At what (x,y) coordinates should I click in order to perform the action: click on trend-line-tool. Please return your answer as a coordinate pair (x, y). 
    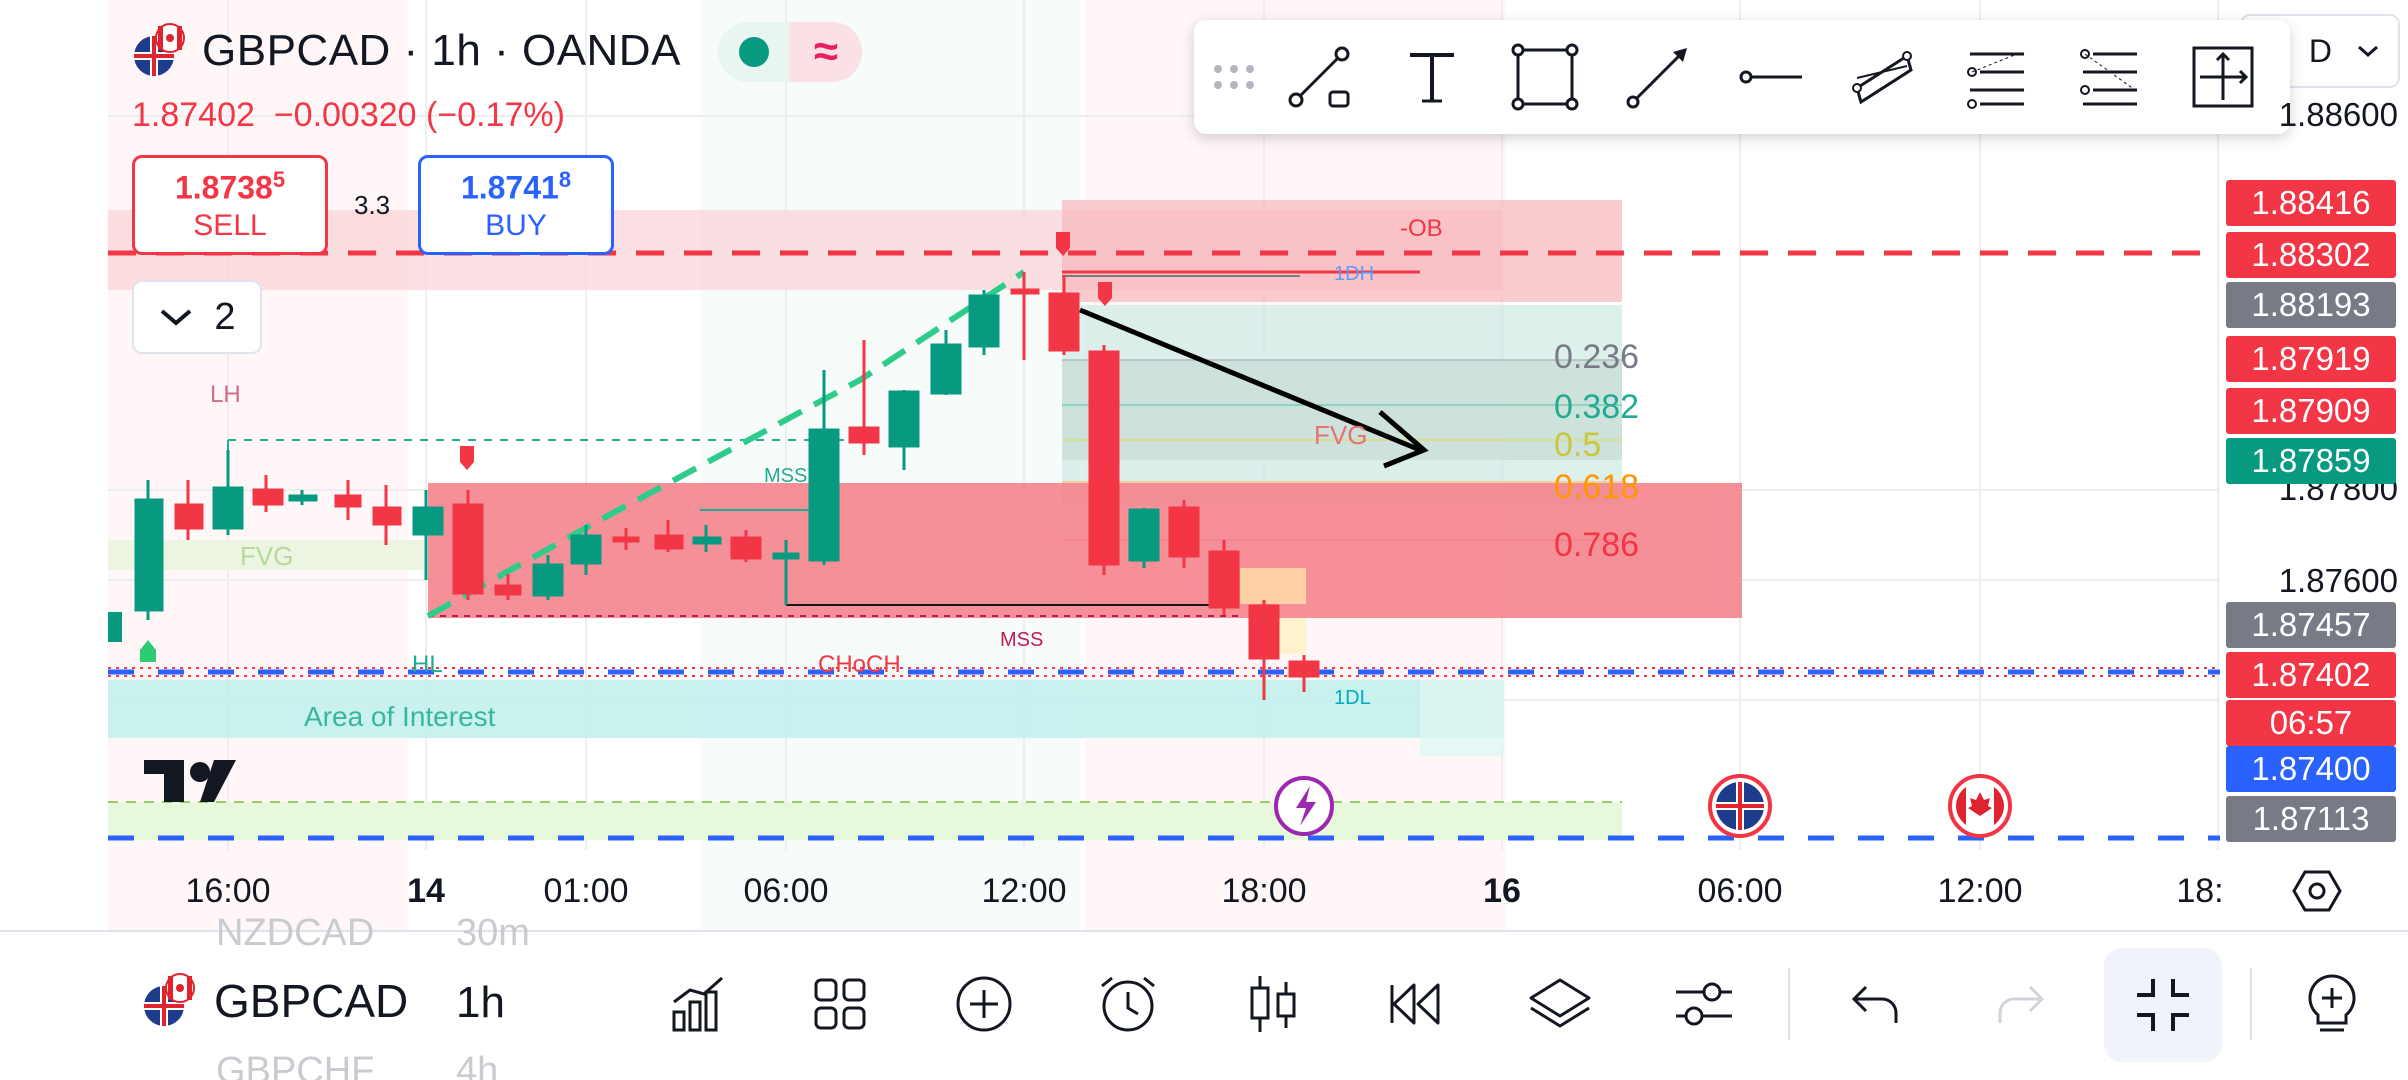
    Looking at the image, I should click on (1318, 77).